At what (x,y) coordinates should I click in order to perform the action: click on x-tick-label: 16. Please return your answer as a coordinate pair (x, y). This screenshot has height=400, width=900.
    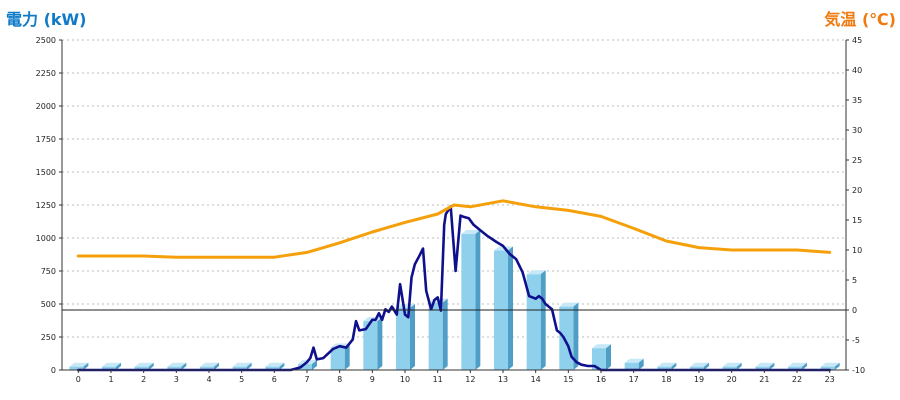
    Looking at the image, I should click on (601, 379).